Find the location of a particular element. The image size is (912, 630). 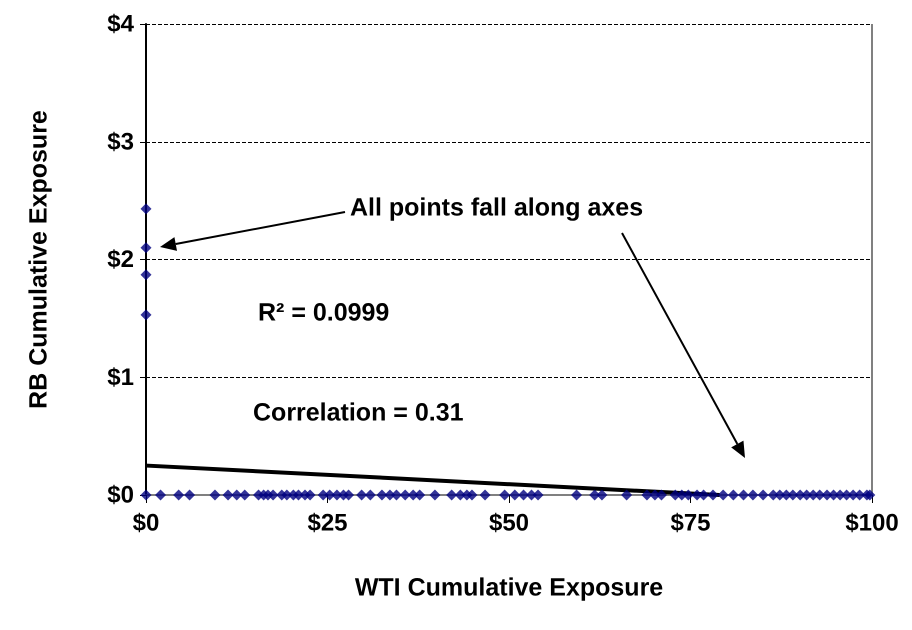

x-axis-title: WTI Cumulative Exposure is located at coordinates (509, 588).